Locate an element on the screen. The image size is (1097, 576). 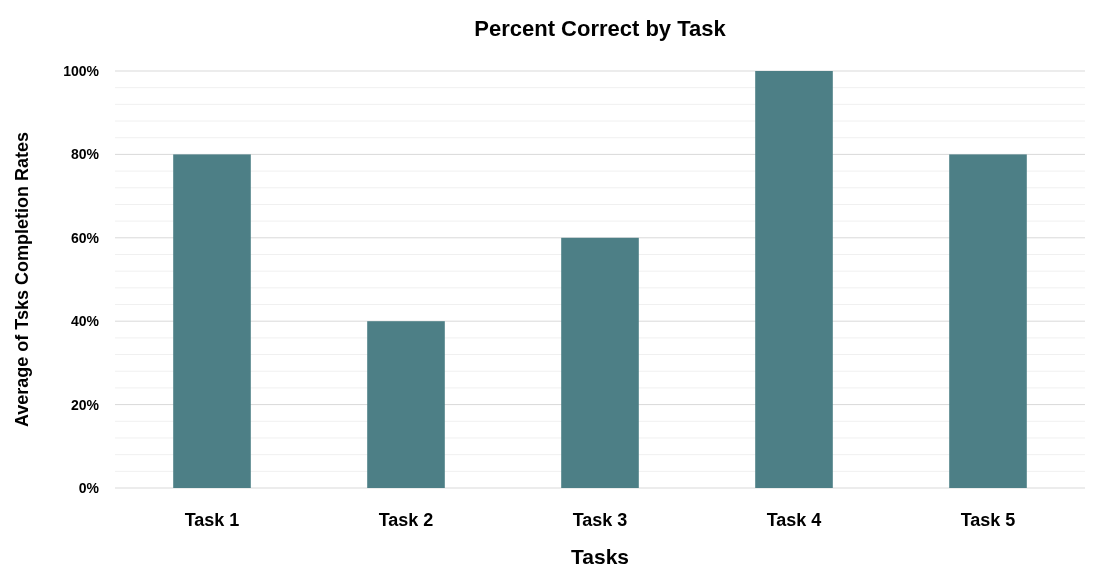
x-tick-label: Task 5 is located at coordinates (988, 520).